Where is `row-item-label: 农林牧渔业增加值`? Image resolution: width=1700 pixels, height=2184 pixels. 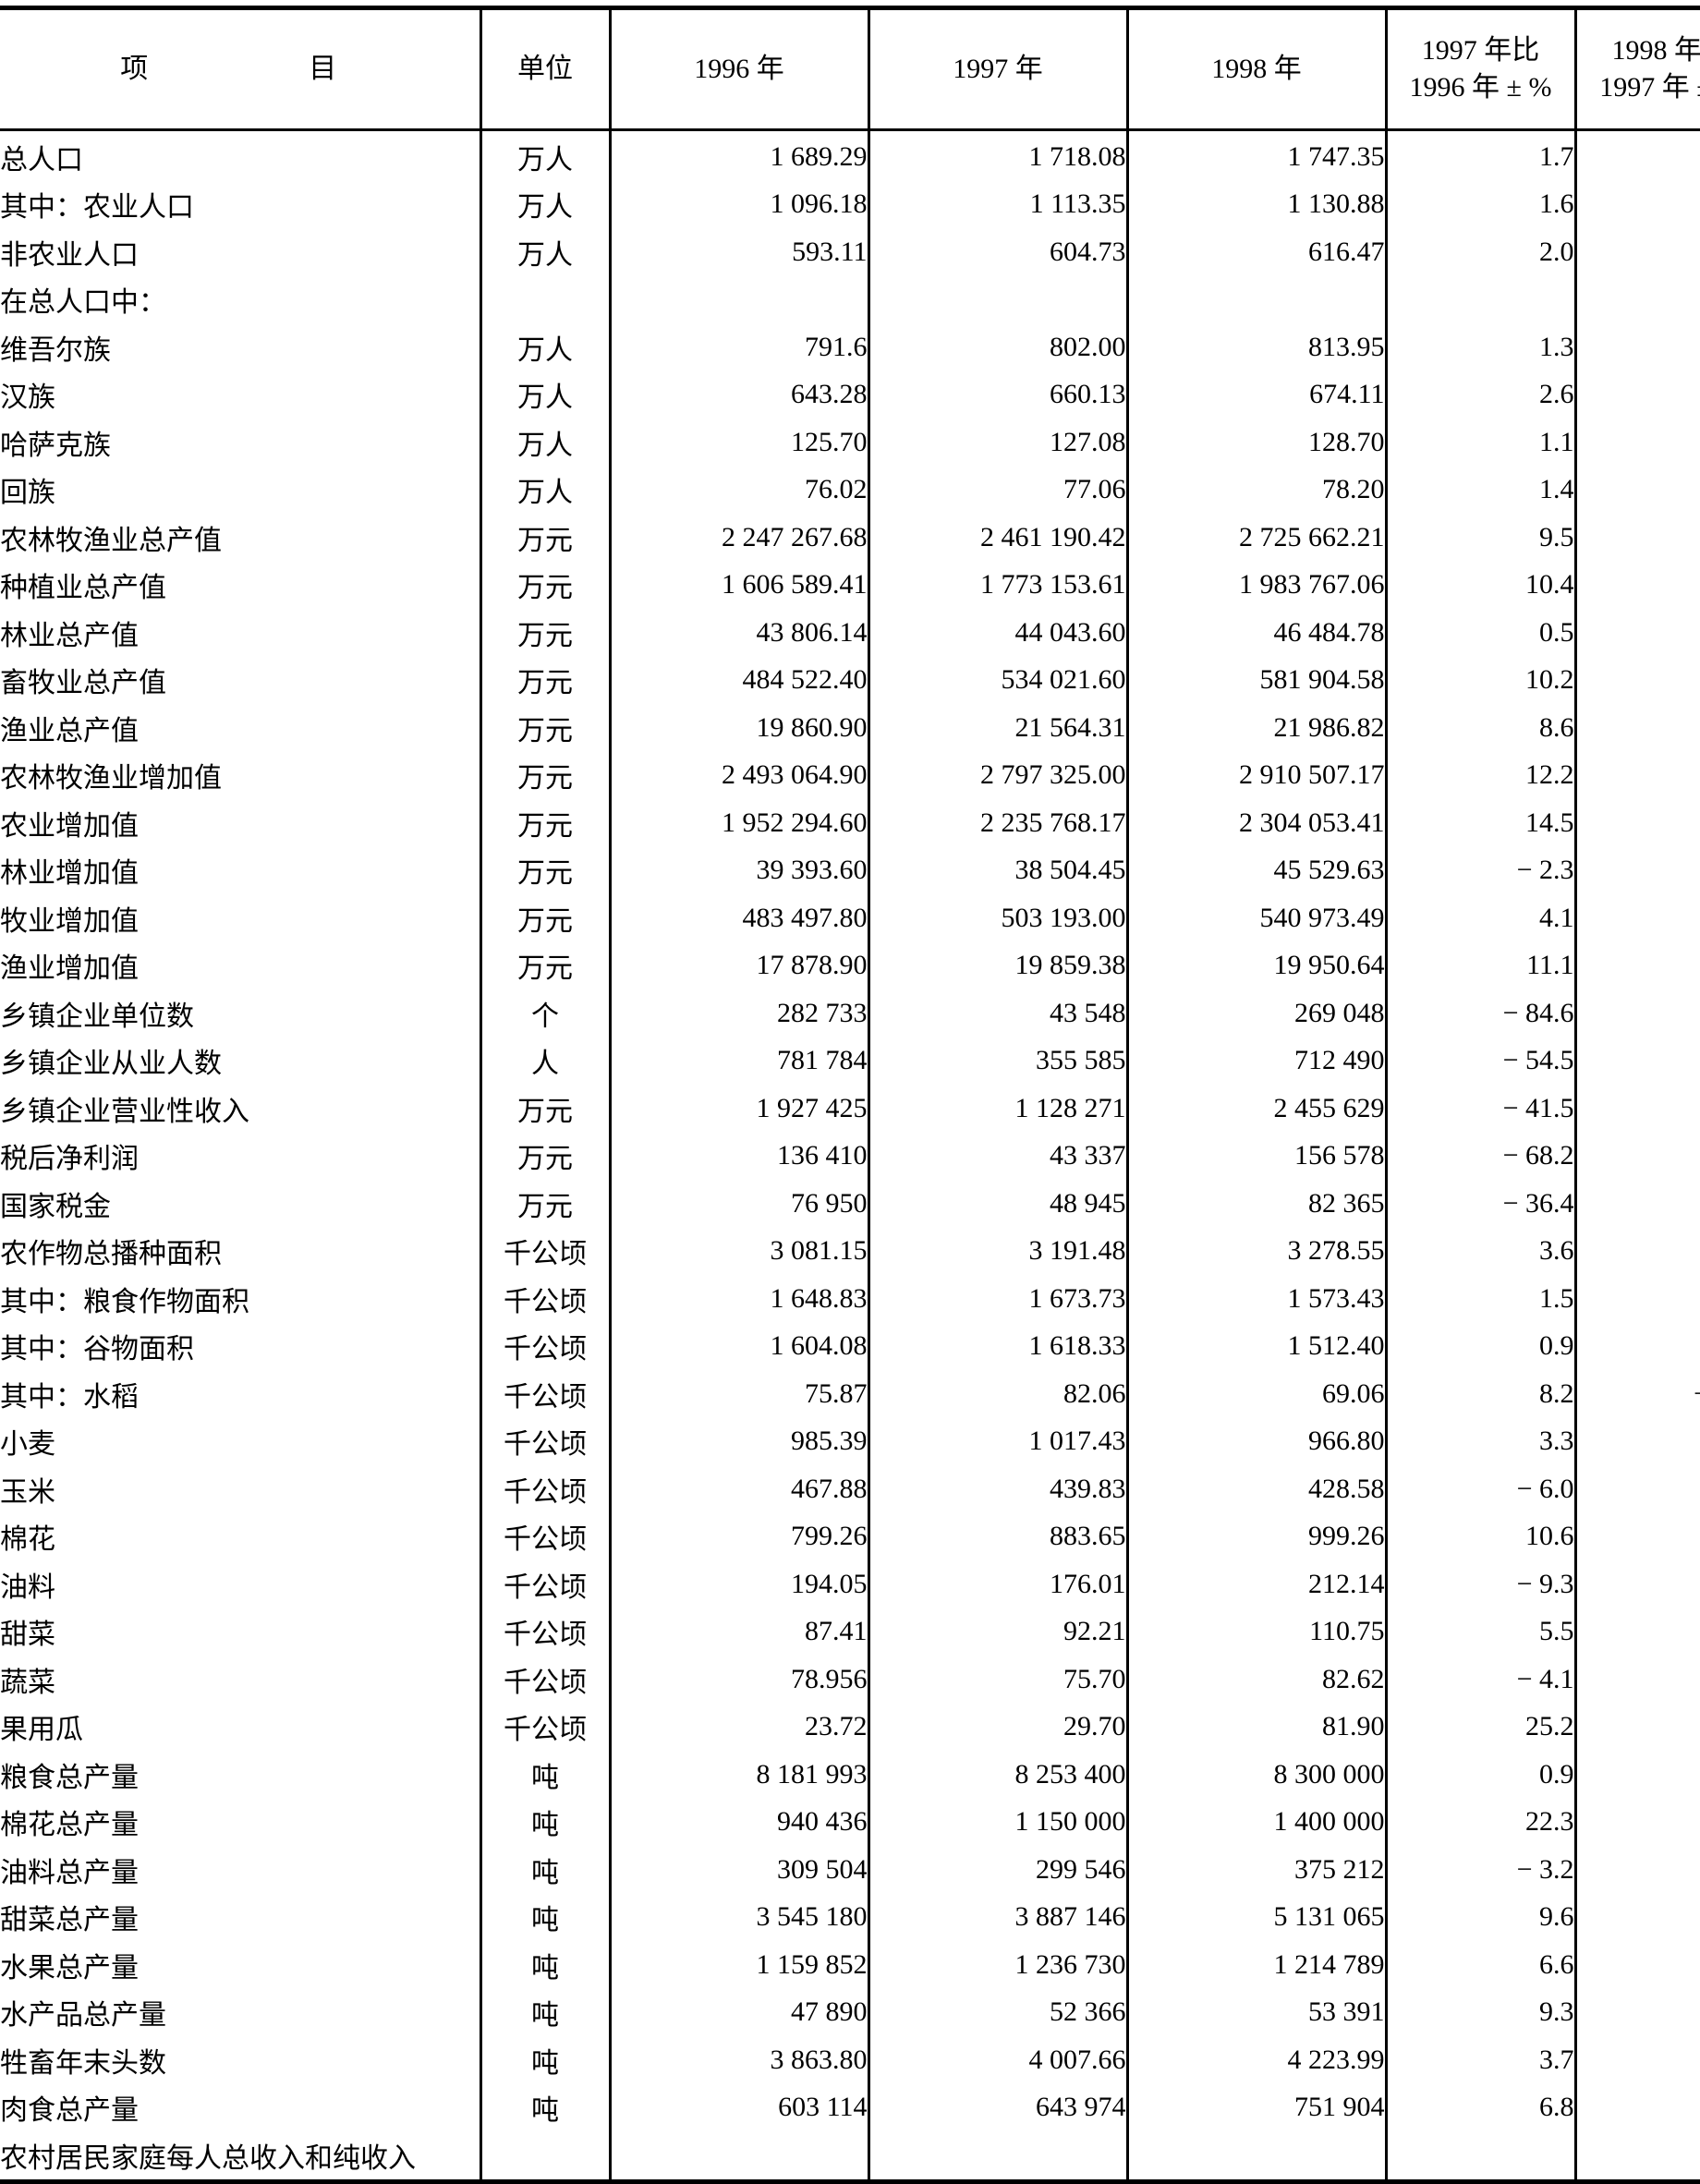 row-item-label: 农林牧渔业增加值 is located at coordinates (240, 776).